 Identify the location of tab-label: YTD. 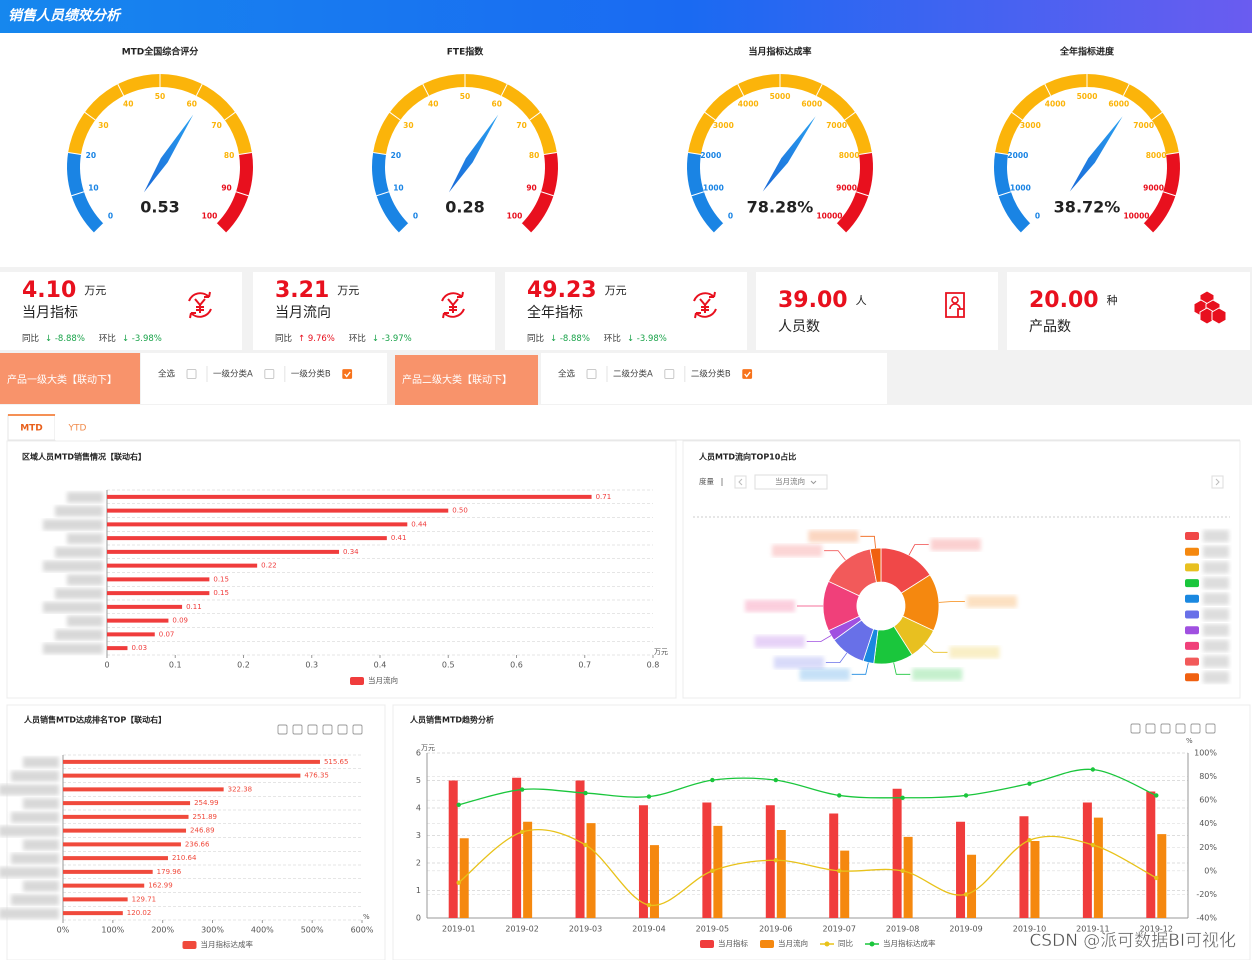
(77, 429).